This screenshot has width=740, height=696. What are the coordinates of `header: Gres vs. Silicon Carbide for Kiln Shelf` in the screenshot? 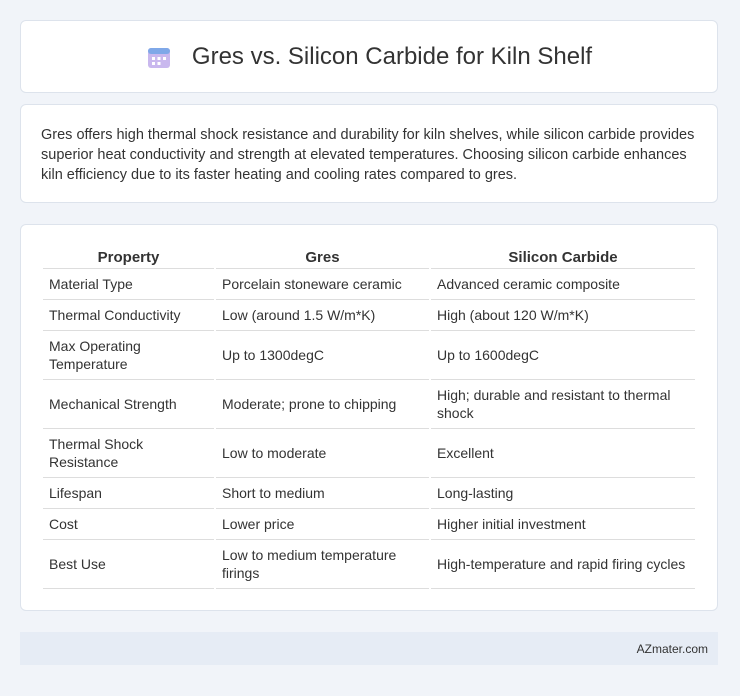 It's located at (369, 56).